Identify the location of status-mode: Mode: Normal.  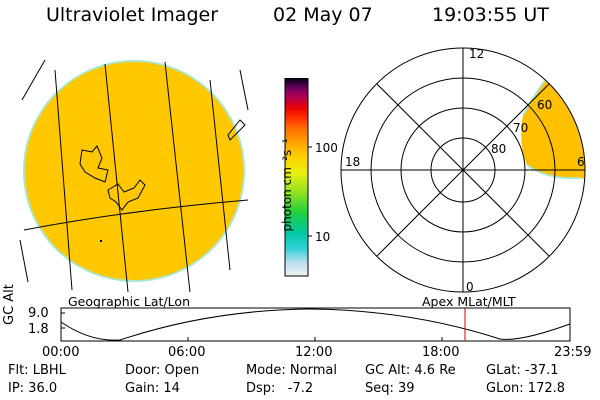
(291, 370).